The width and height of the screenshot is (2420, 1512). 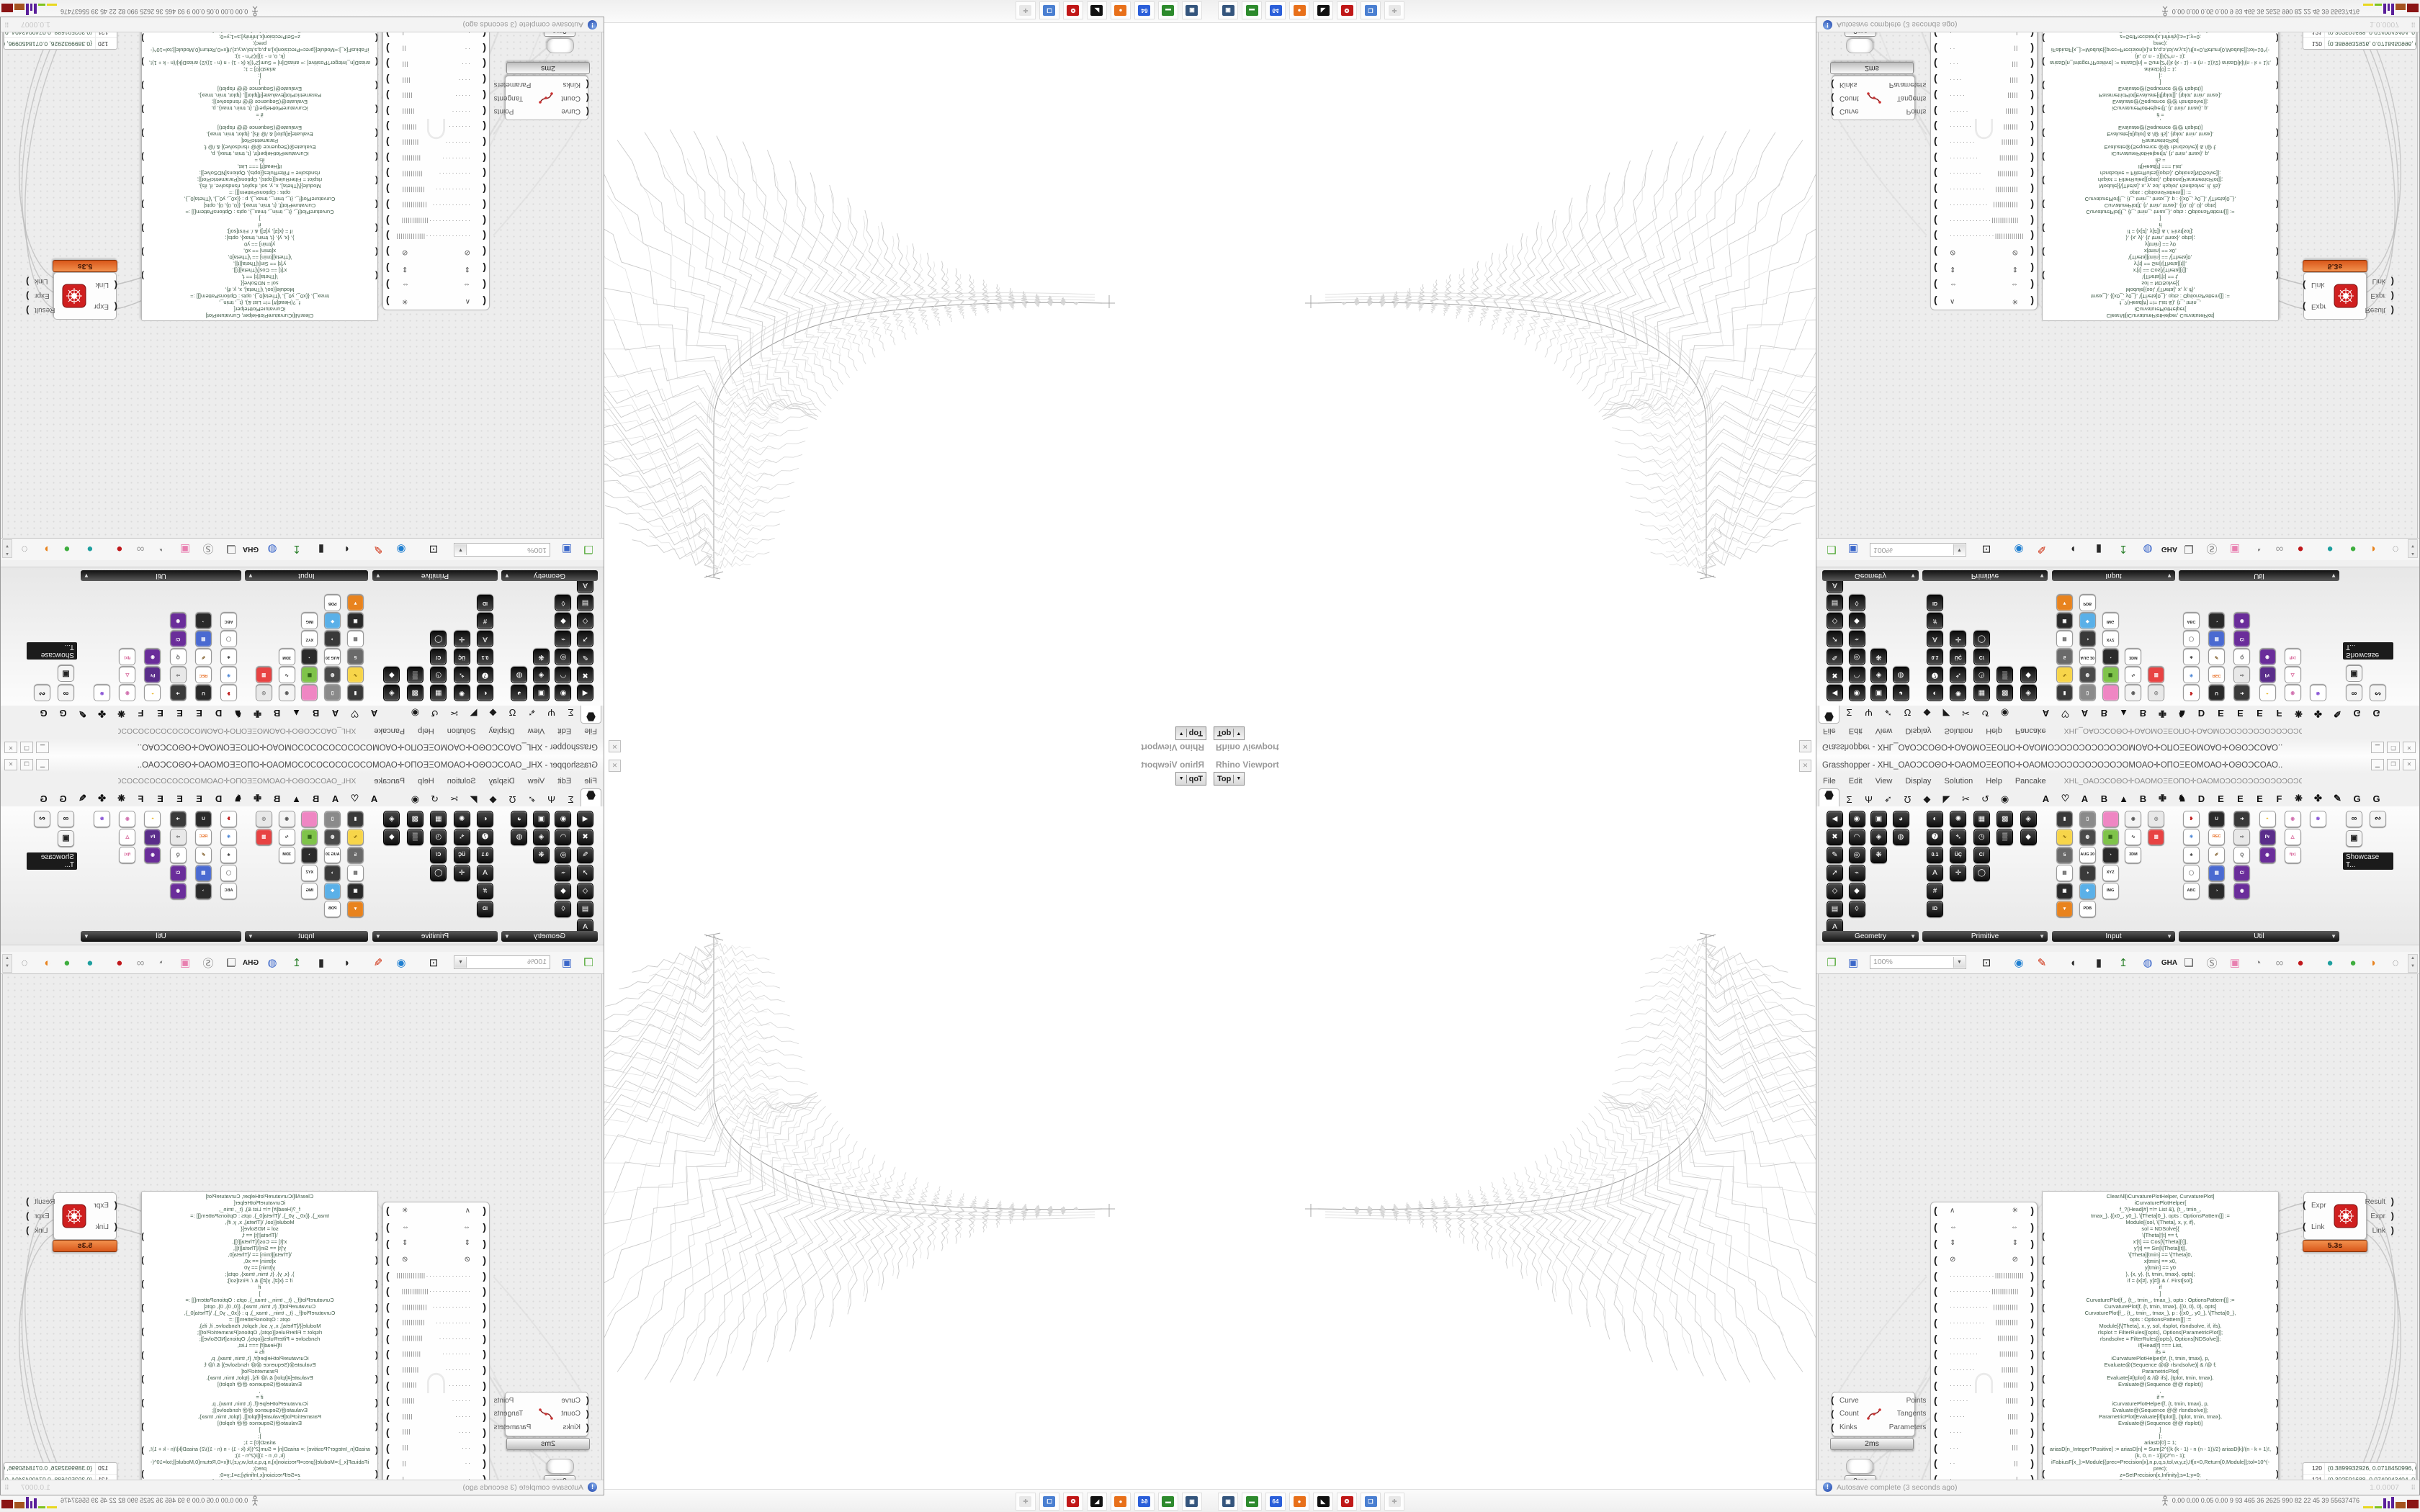 I want to click on slider-row: (·········· ||||||||||), so click(x=1984, y=174).